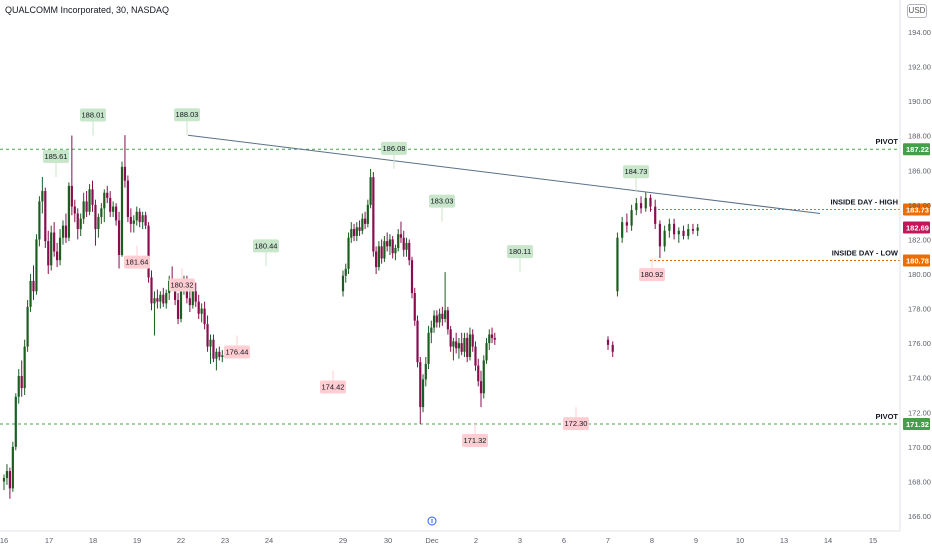  I want to click on y-tick-label: 174.00, so click(919, 378).